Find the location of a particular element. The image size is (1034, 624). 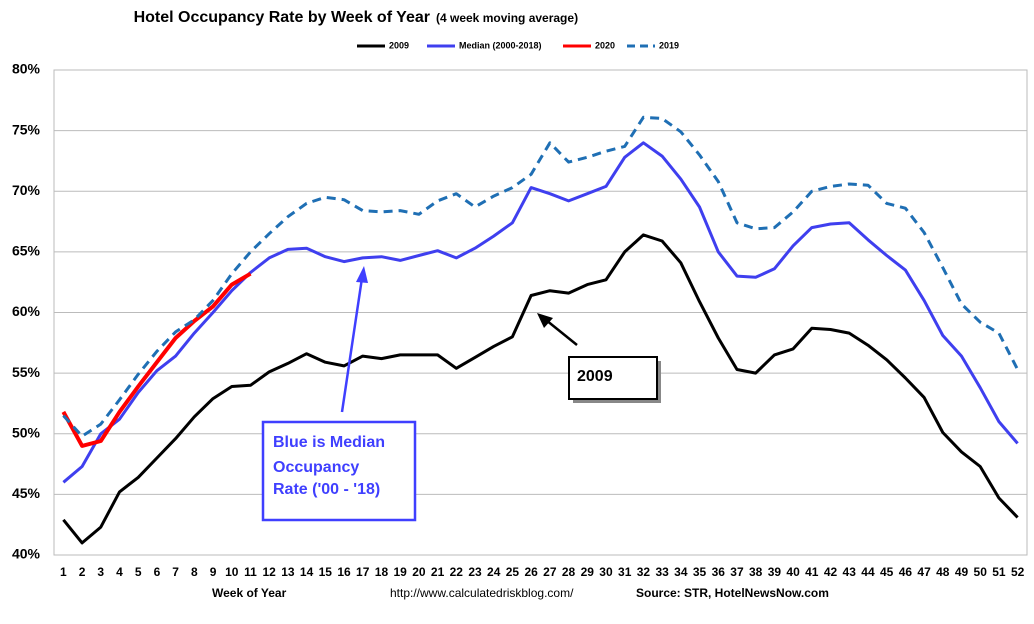

annotation-2009: 2009 is located at coordinates (599, 358).